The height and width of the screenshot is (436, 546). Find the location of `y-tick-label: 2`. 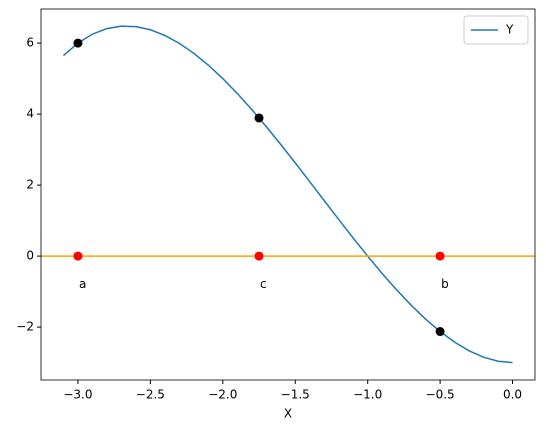

y-tick-label: 2 is located at coordinates (30, 185).